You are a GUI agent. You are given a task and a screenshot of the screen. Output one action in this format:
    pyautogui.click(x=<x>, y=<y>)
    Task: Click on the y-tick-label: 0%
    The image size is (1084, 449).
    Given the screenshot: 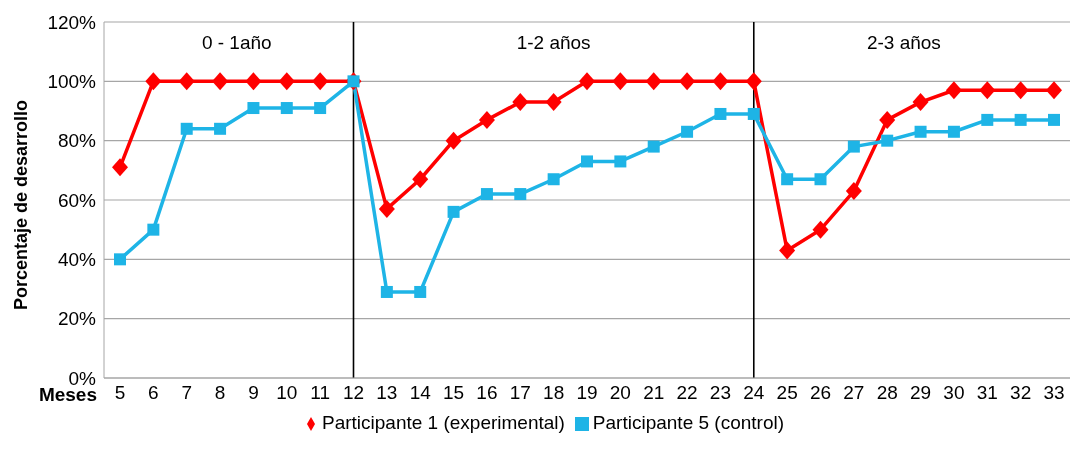 What is the action you would take?
    pyautogui.click(x=82, y=378)
    